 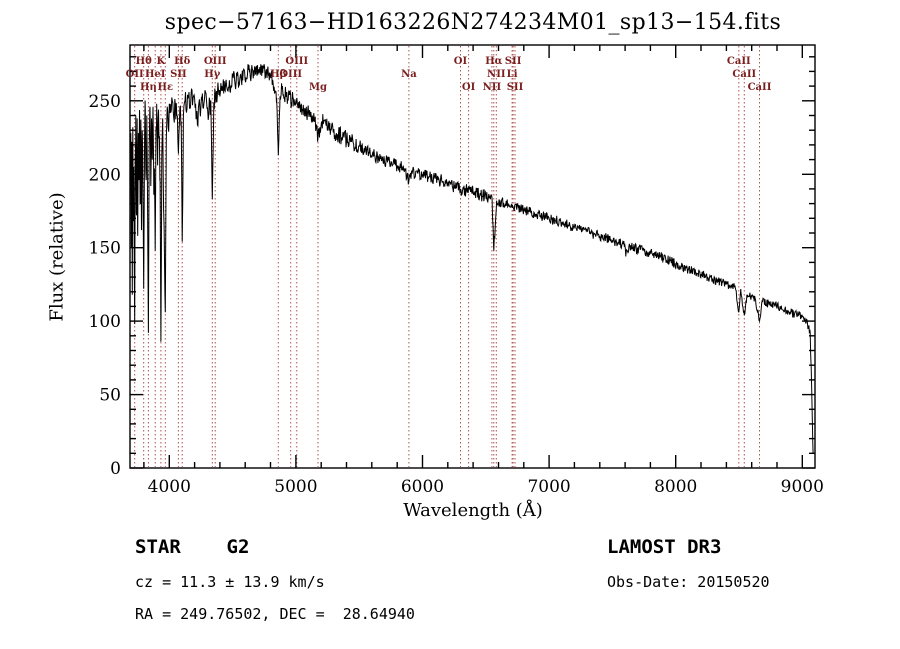 I want to click on line-label-Hε: Hε, so click(x=166, y=87).